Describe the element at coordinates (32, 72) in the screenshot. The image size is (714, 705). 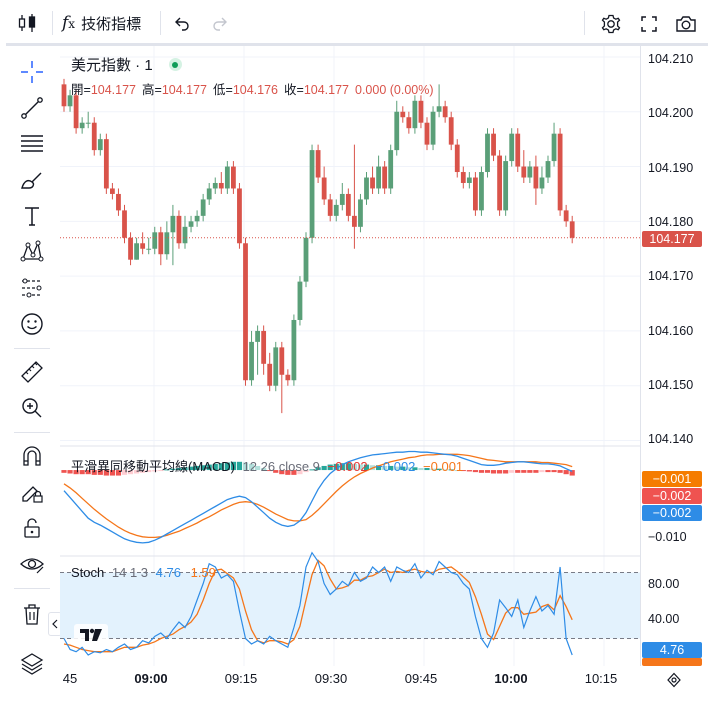
I see `crosshair-tool` at that location.